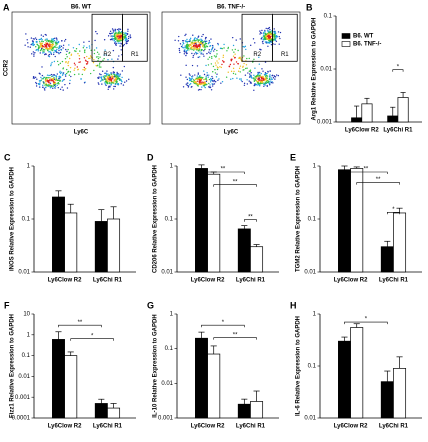 The height and width of the screenshot is (442, 428). I want to click on y-tick-label: 1, so click(29, 167).